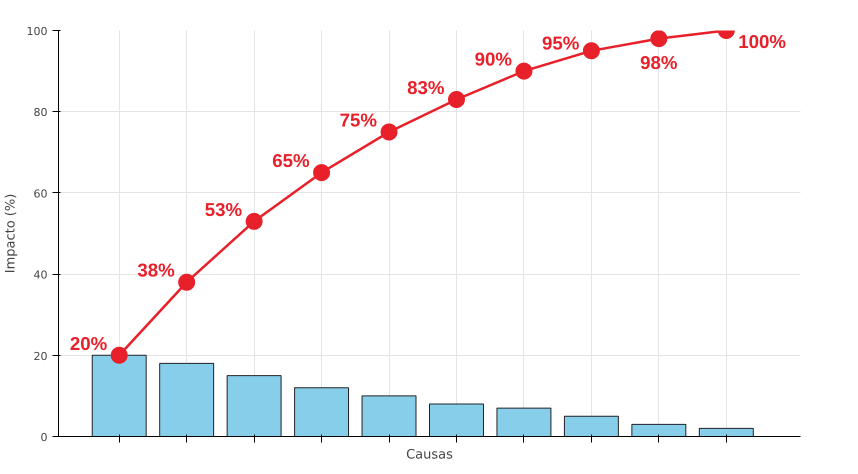 This screenshot has height=474, width=858. I want to click on x-axis-title: Causas, so click(430, 455).